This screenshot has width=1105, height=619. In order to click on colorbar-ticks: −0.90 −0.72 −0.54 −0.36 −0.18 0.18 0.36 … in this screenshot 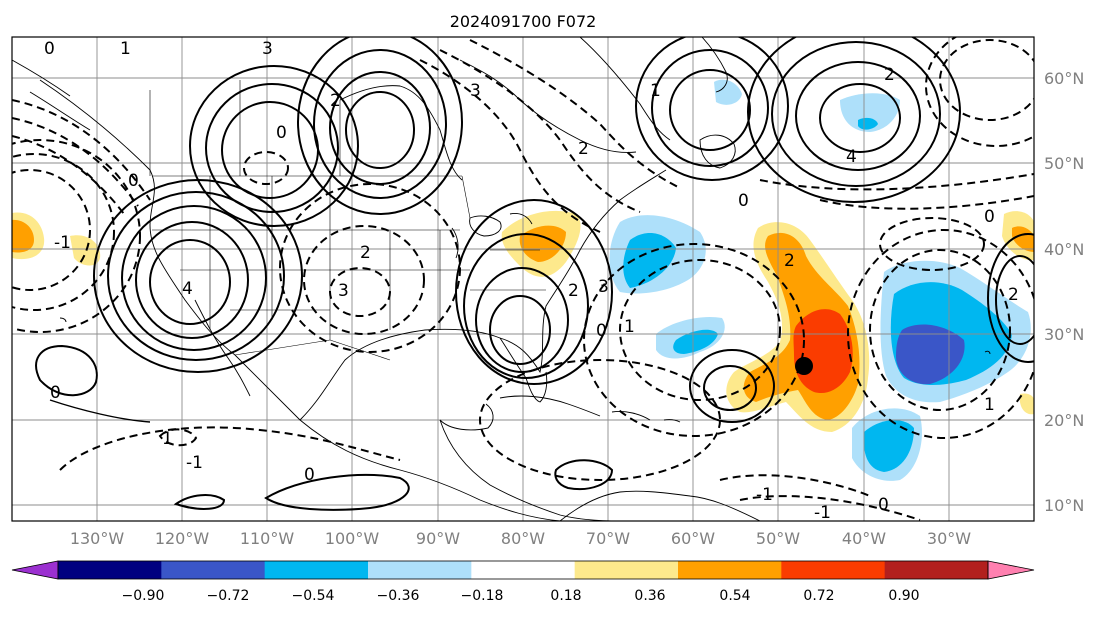, I will do `click(521, 596)`.